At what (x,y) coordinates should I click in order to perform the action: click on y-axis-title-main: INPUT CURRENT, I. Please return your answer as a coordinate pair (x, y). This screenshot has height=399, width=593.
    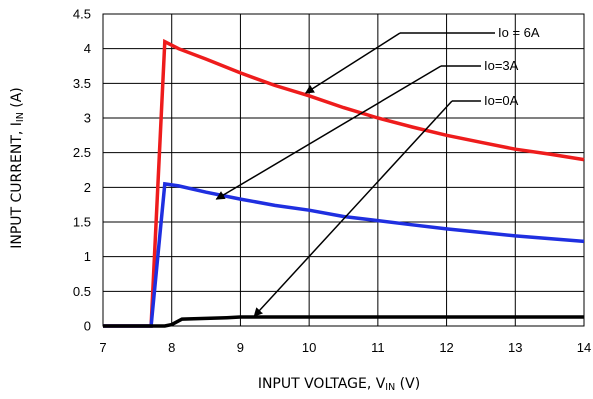
    Looking at the image, I should click on (17, 185).